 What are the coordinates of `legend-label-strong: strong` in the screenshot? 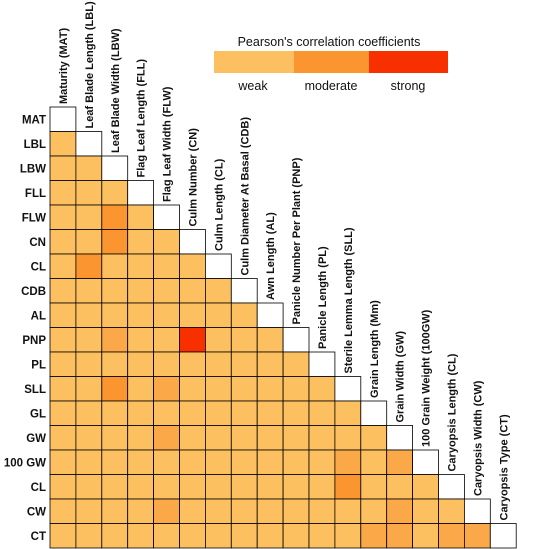 It's located at (408, 86).